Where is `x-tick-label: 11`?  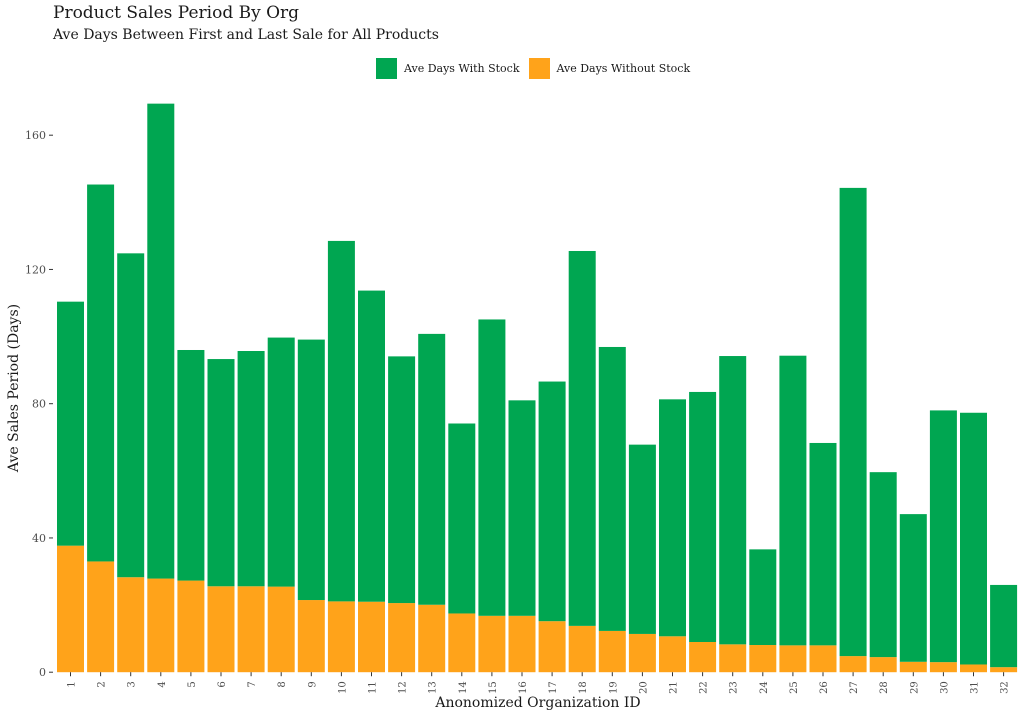 x-tick-label: 11 is located at coordinates (373, 687).